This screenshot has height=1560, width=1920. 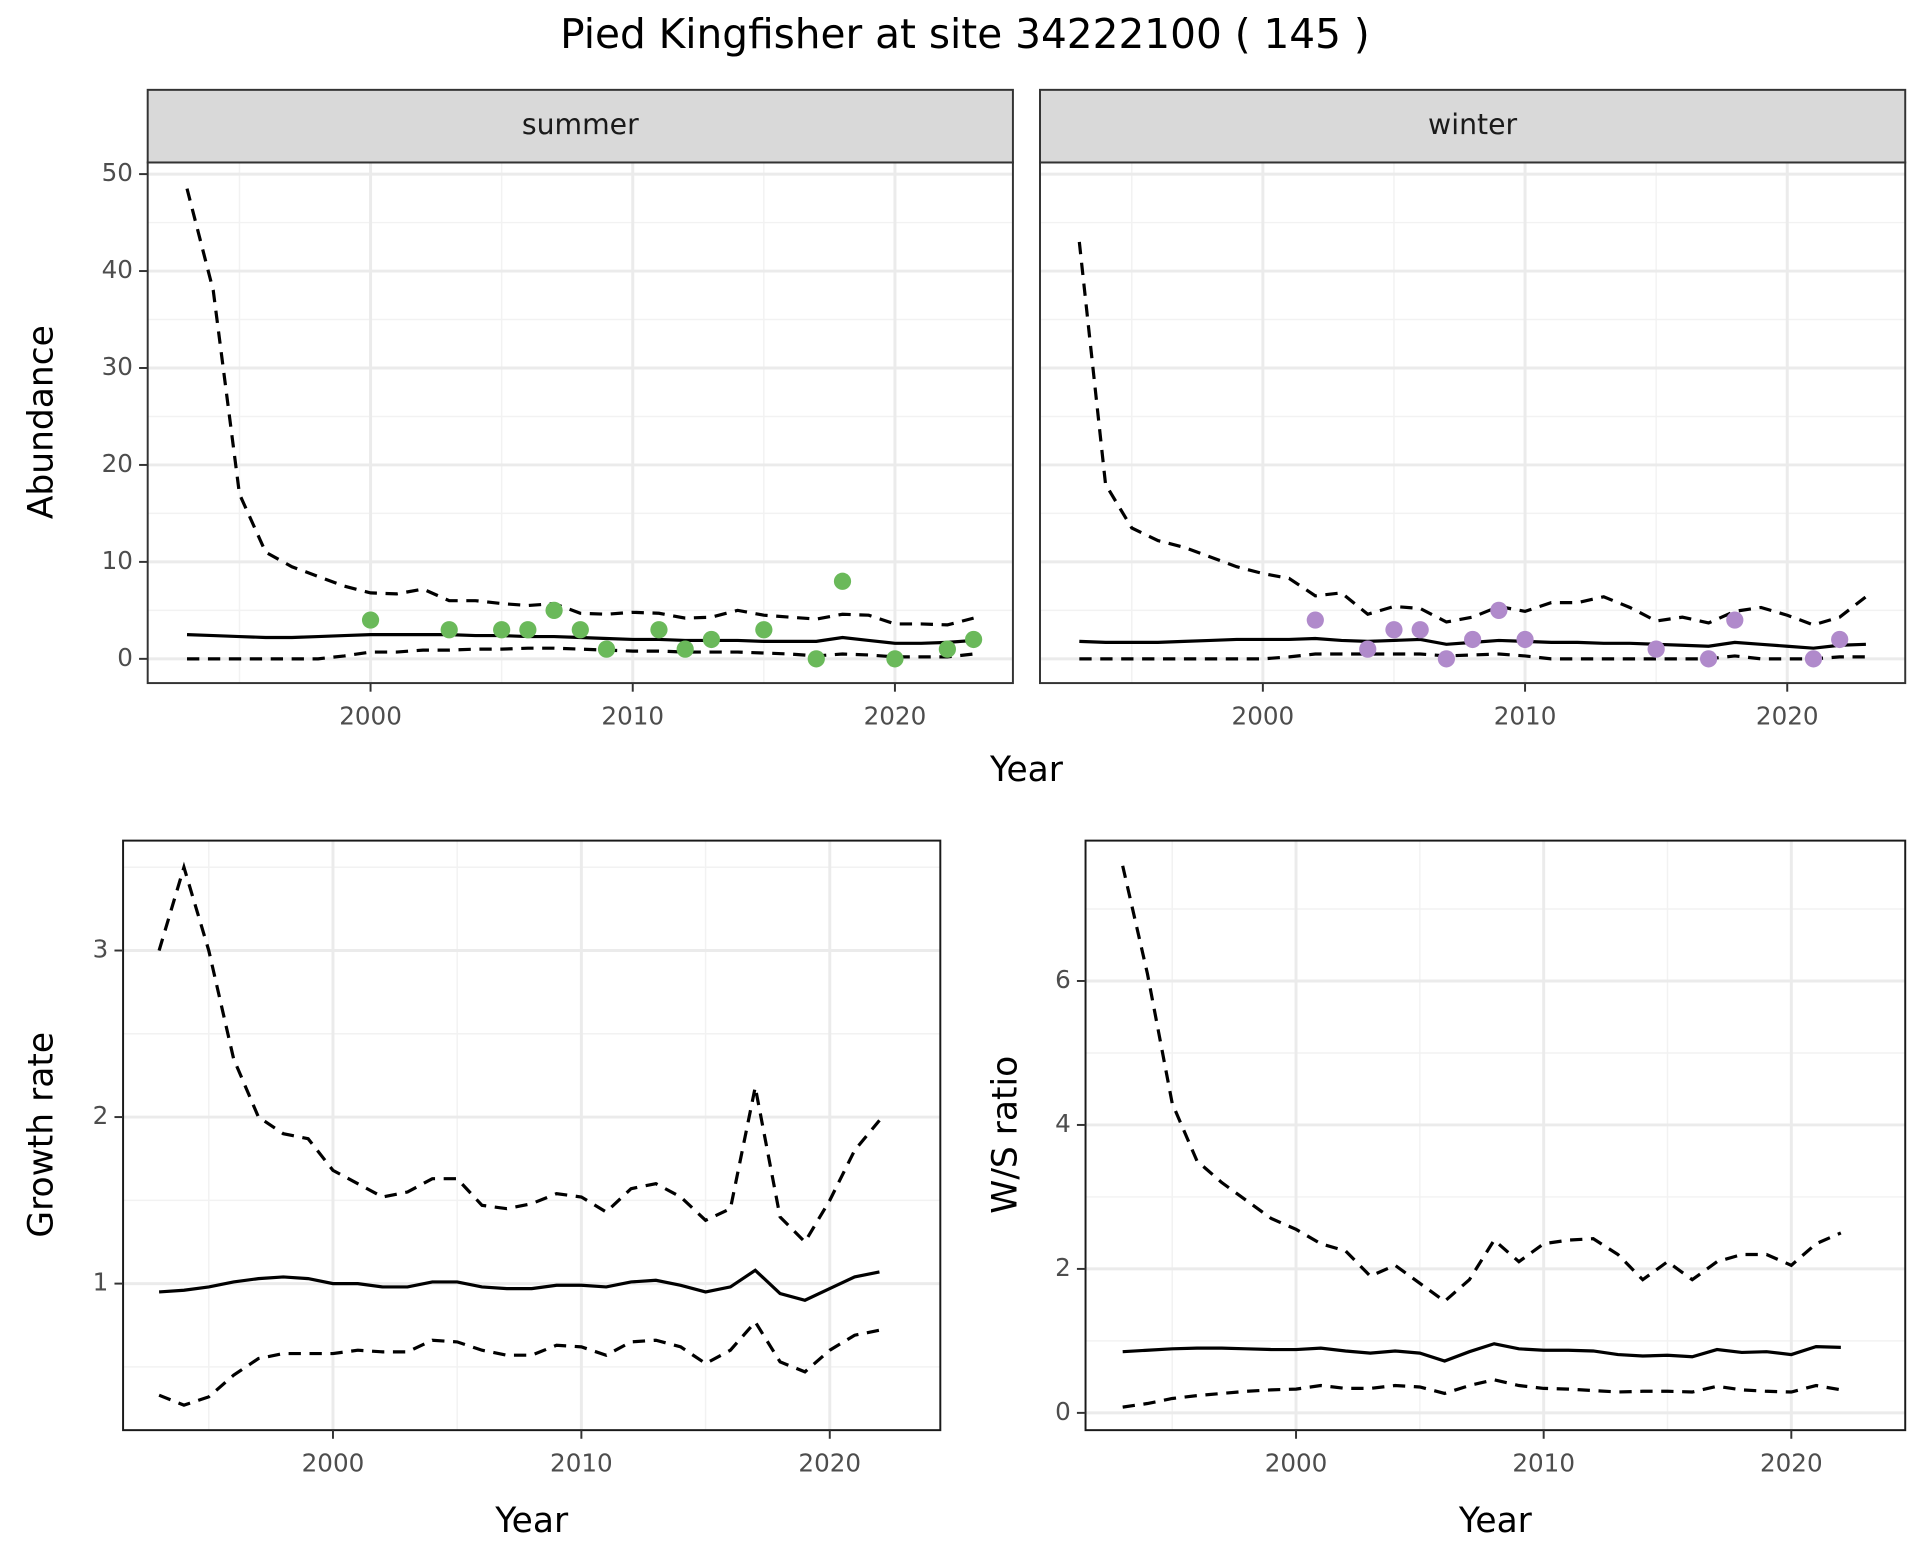 What do you see at coordinates (117, 463) in the screenshot?
I see `y-tick-label: 20` at bounding box center [117, 463].